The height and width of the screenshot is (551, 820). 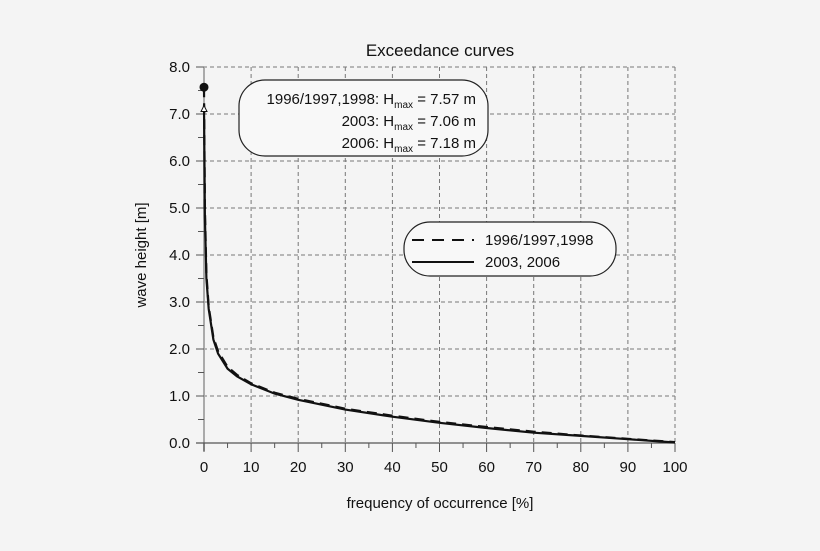 I want to click on x-tick-label: 20, so click(x=298, y=467).